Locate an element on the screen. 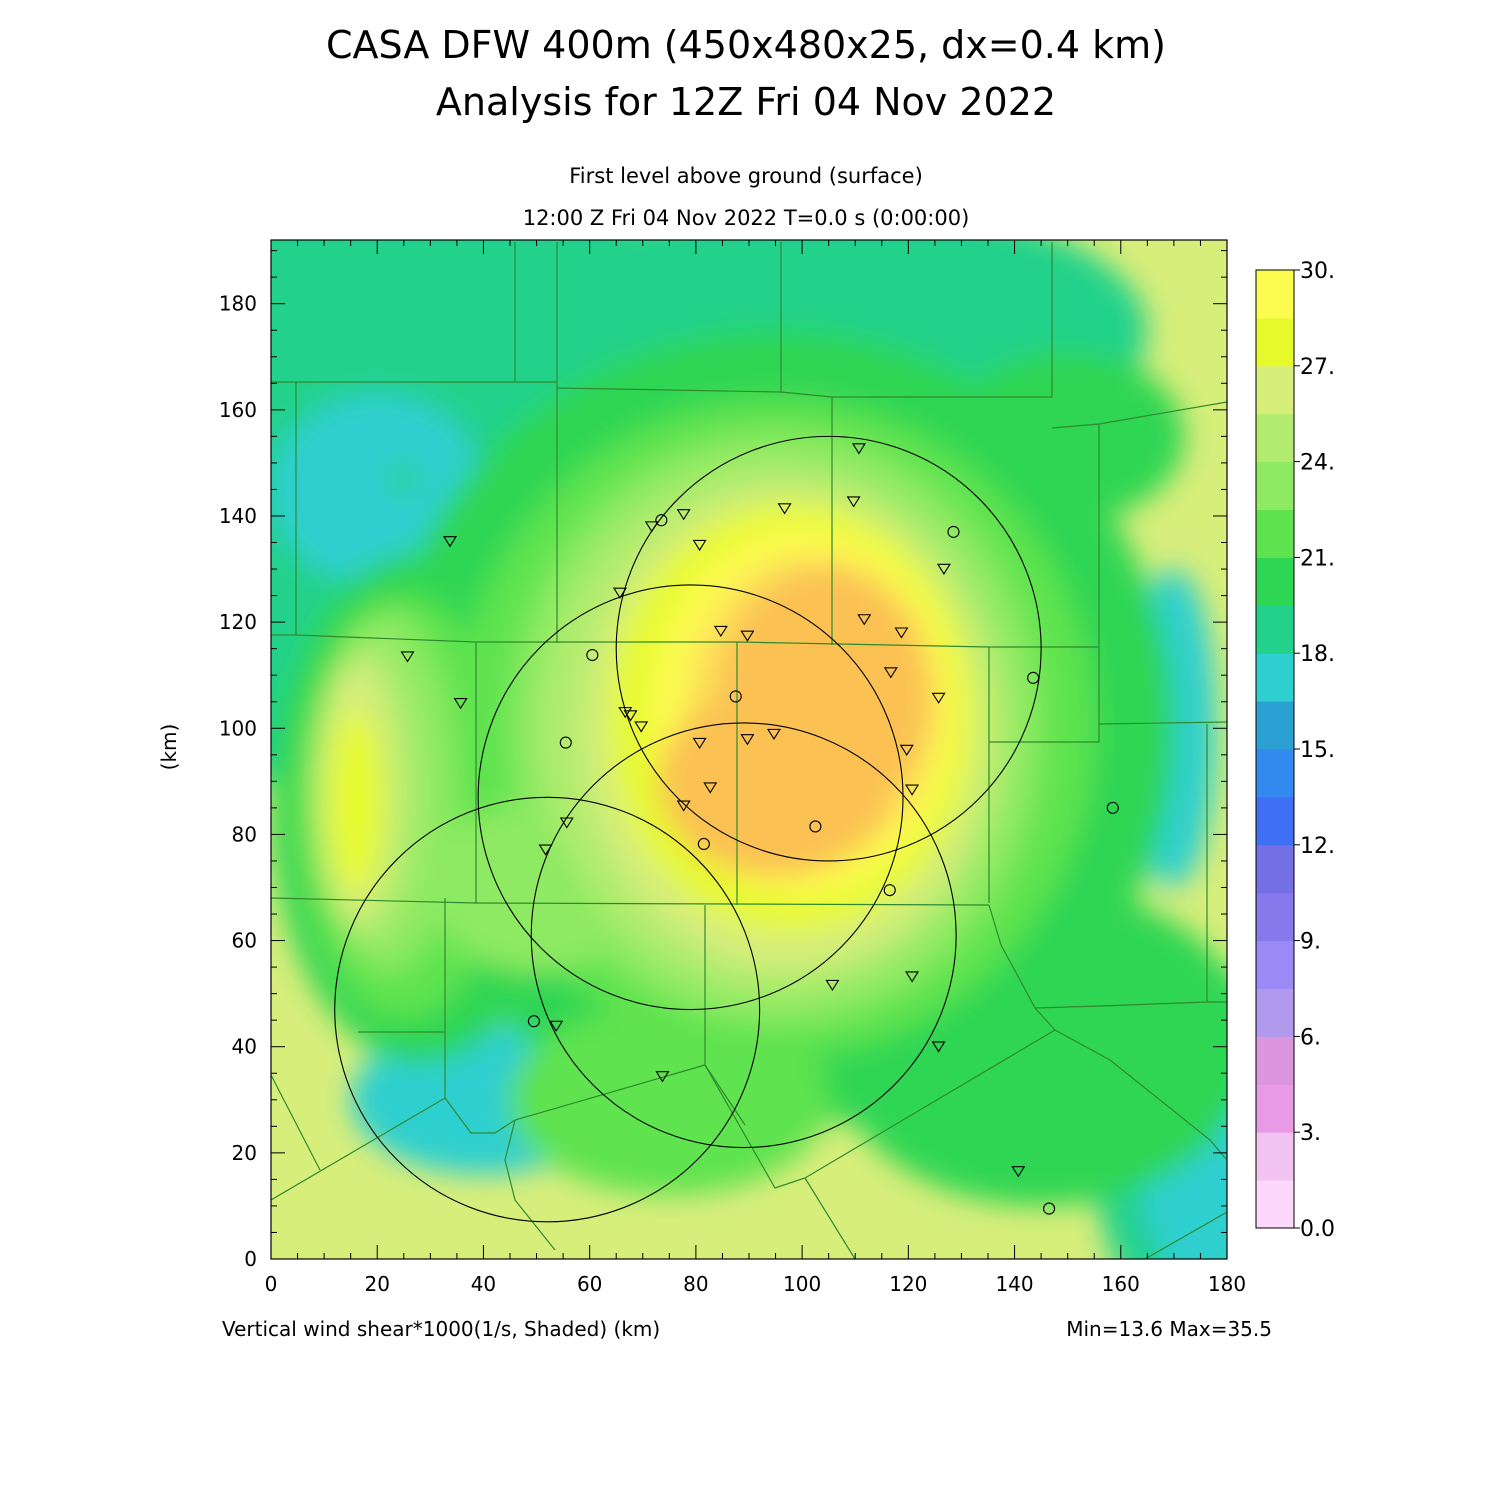 This screenshot has width=1500, height=1500. colorbar-label: 24. is located at coordinates (1317, 463).